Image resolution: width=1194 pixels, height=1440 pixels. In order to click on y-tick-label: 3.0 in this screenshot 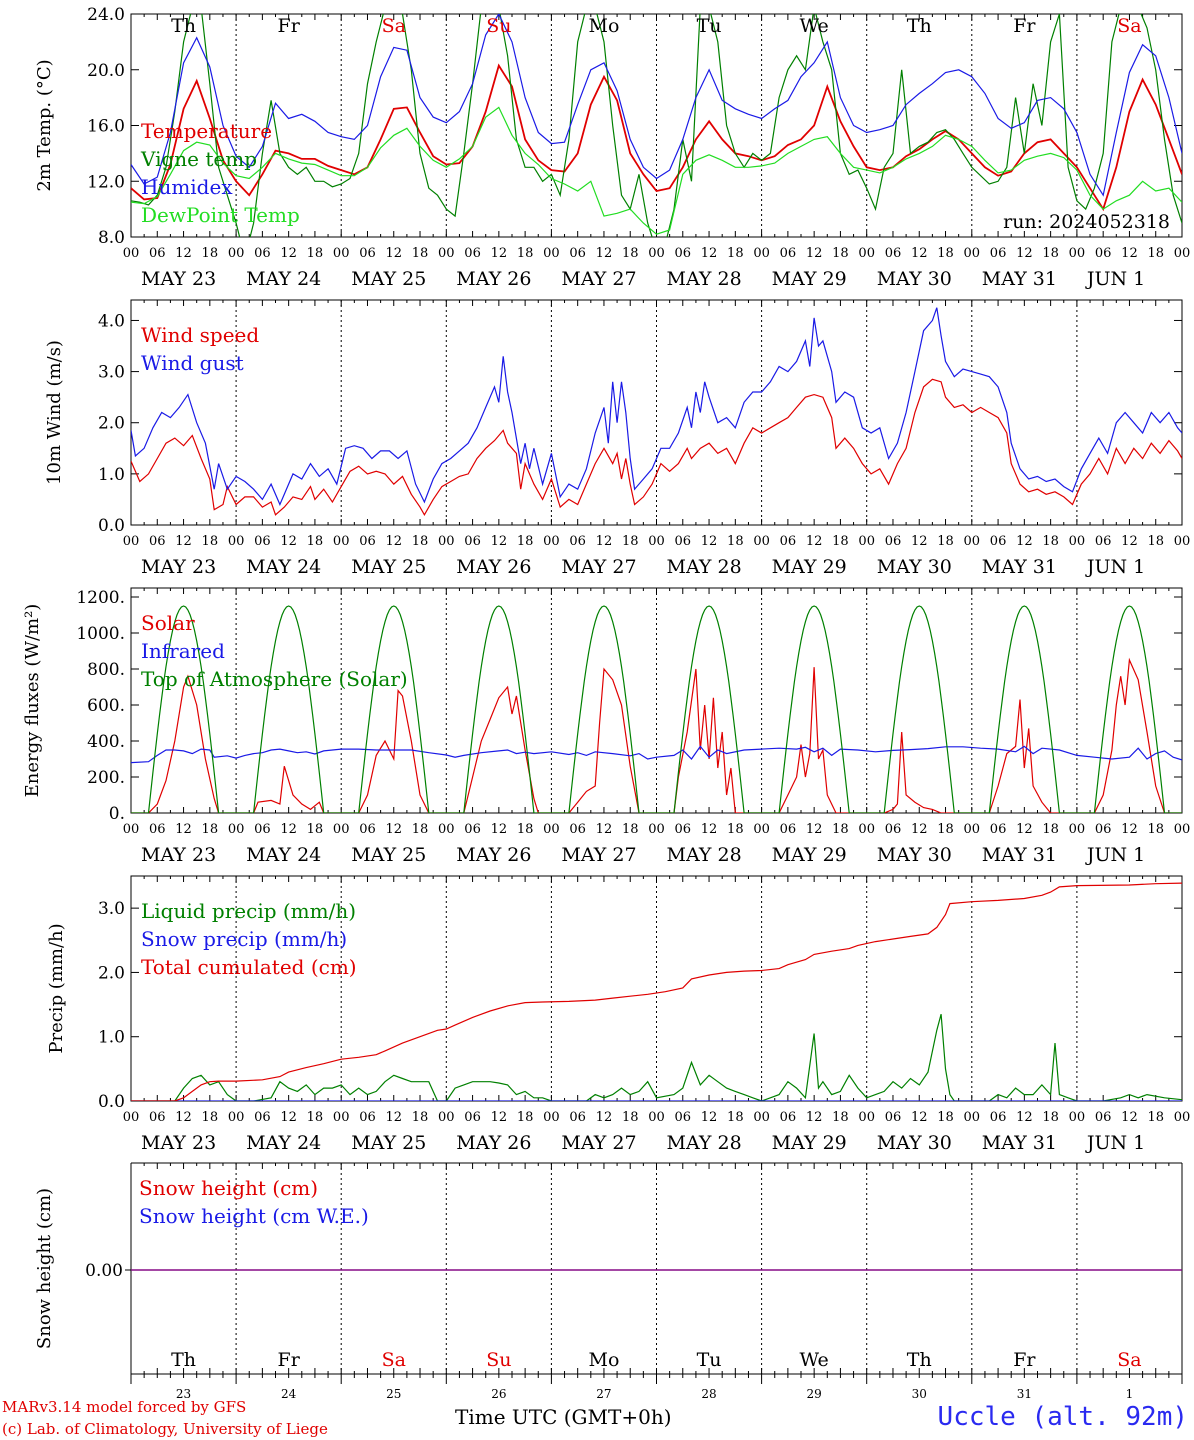, I will do `click(111, 373)`.